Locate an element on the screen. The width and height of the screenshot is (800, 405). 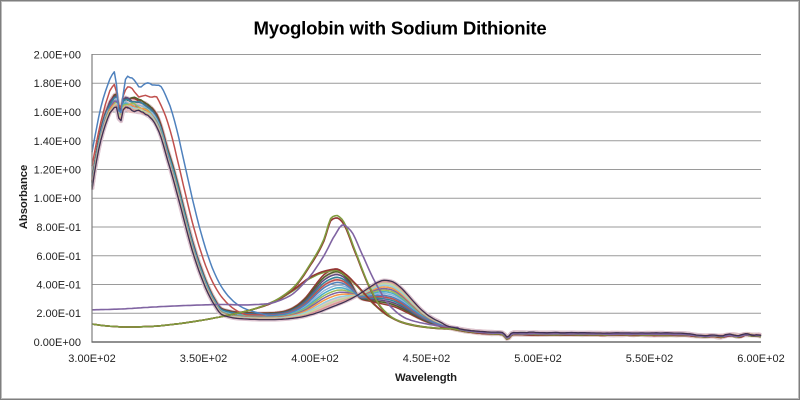
svg-text: 4.00E+02 is located at coordinates (314, 359).